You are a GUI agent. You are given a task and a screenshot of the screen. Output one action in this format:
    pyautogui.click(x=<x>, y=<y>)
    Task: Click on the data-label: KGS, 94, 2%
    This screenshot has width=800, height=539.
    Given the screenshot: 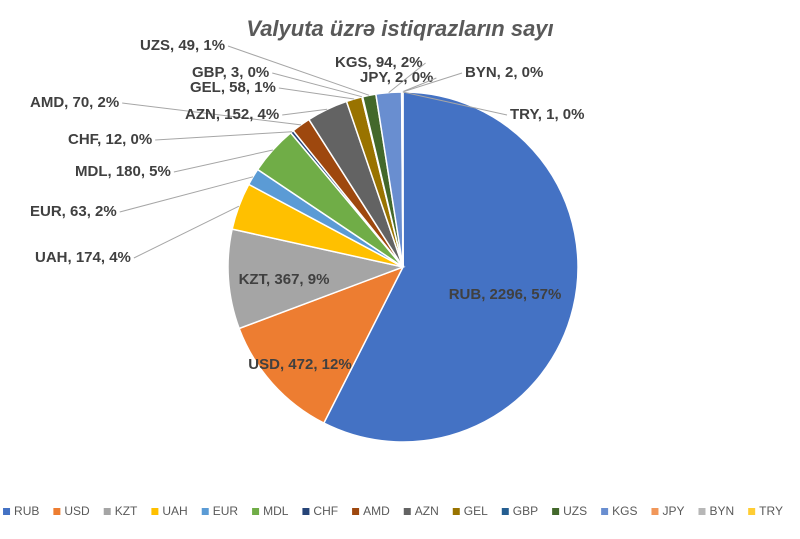 What is the action you would take?
    pyautogui.click(x=379, y=62)
    